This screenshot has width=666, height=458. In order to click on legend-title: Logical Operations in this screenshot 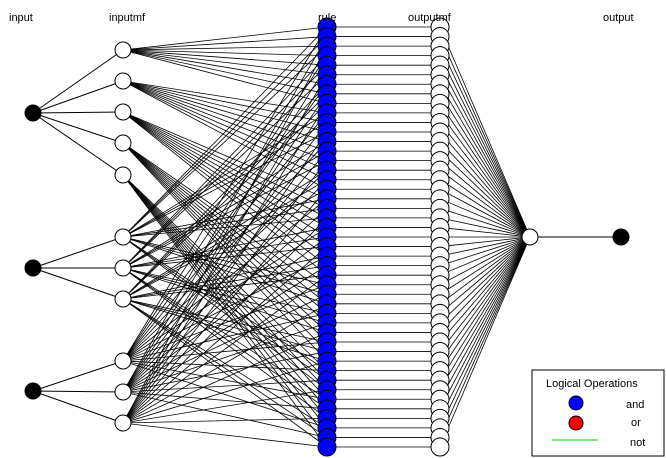, I will do `click(592, 384)`.